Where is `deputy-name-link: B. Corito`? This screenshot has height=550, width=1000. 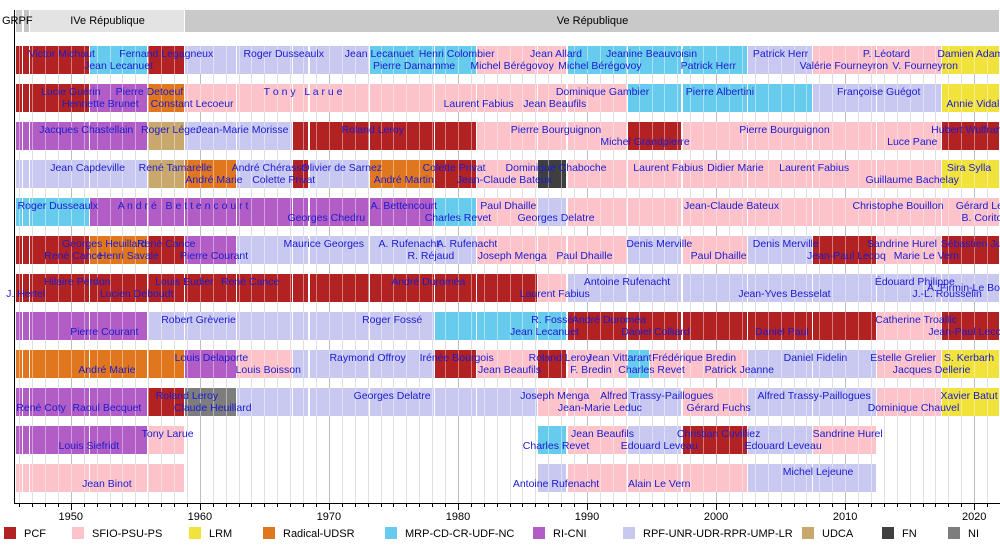
deputy-name-link: B. Corito is located at coordinates (980, 218).